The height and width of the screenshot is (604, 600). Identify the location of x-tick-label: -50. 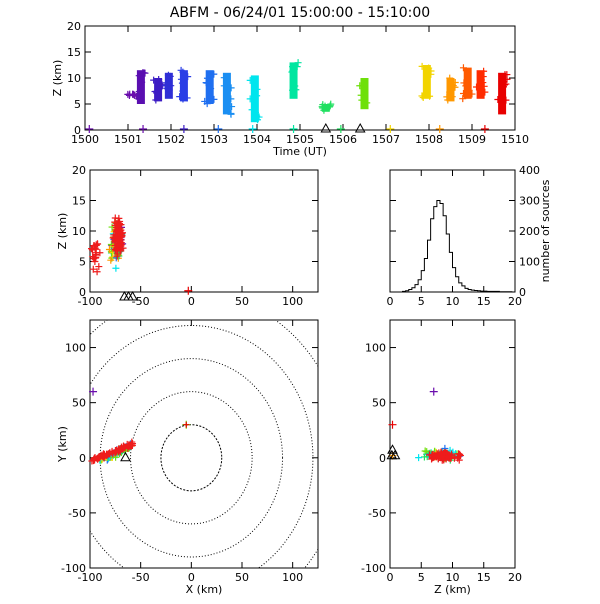
(141, 577).